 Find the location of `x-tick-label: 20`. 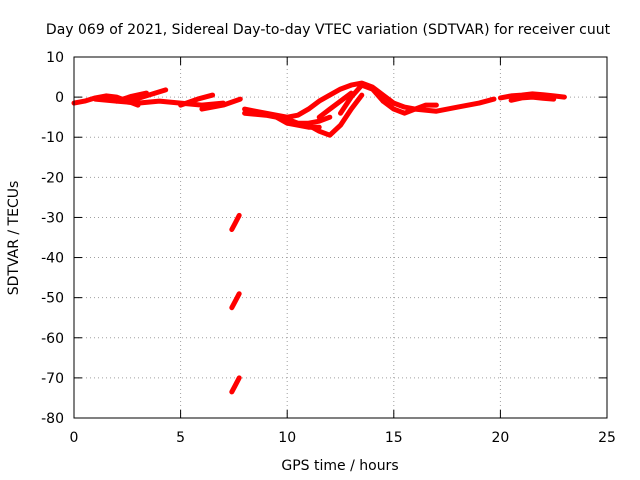

x-tick-label: 20 is located at coordinates (500, 438).